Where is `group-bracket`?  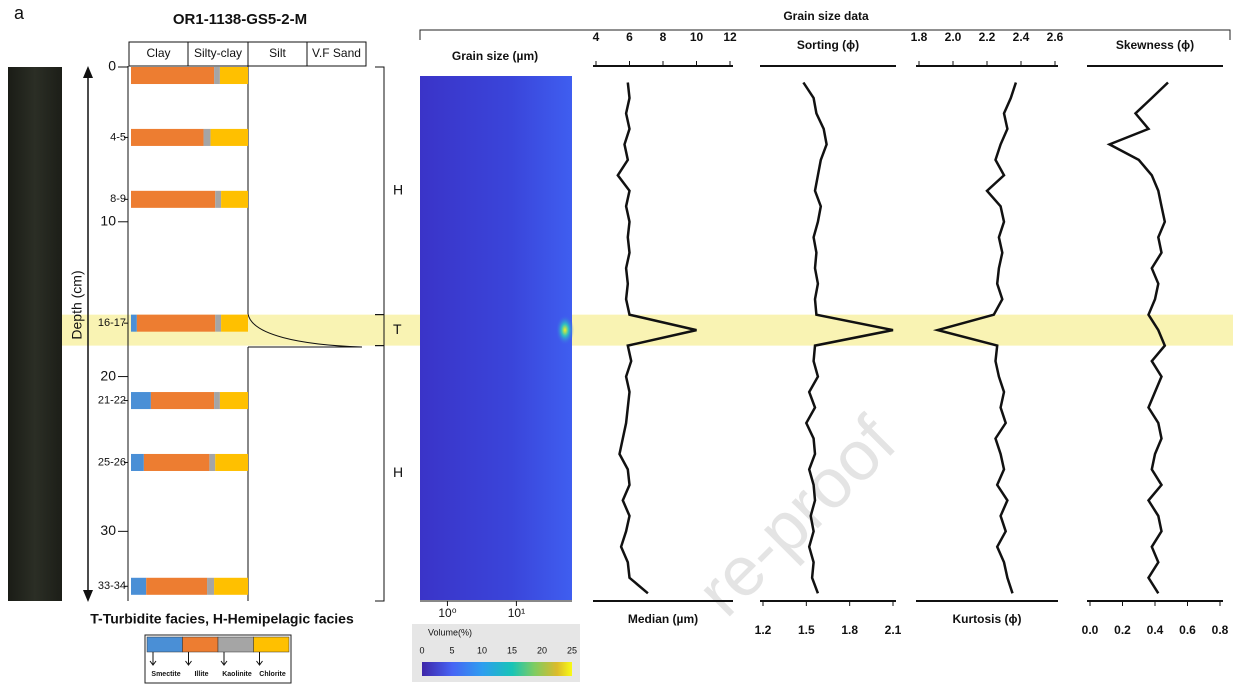
group-bracket is located at coordinates (825, 34).